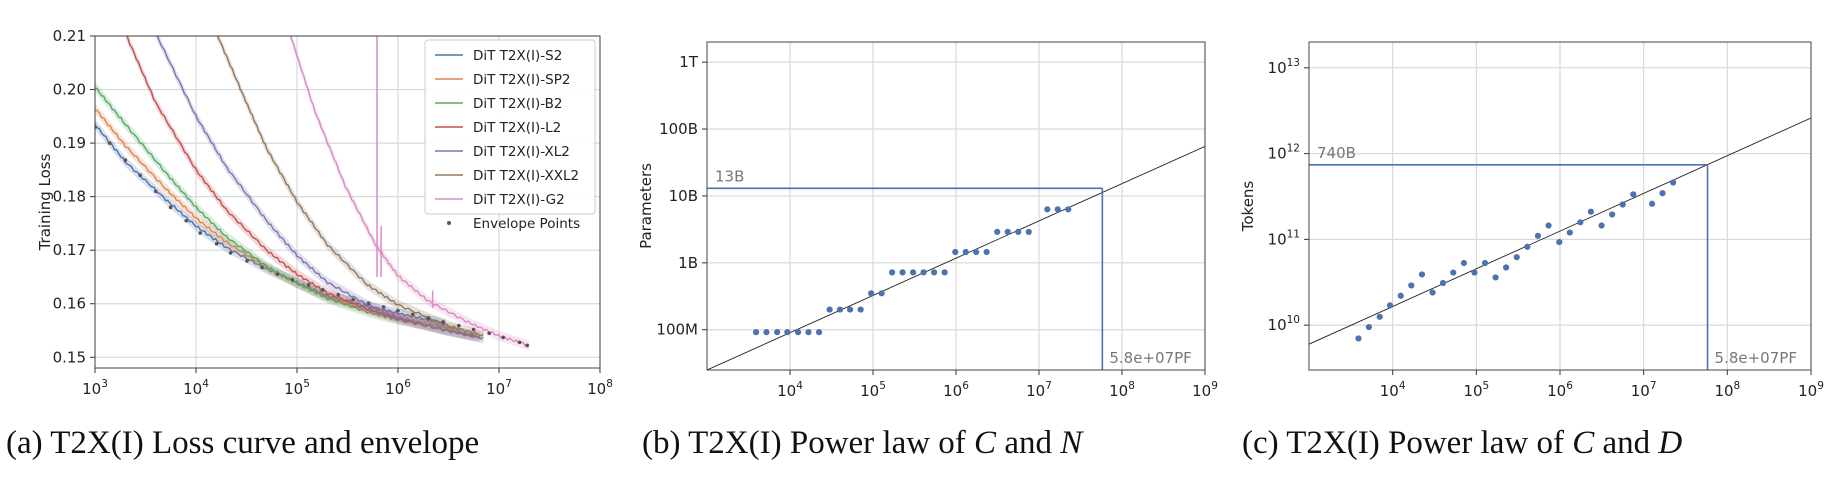  What do you see at coordinates (517, 56) in the screenshot?
I see `legend-label-1: DiT T2X(I)-S2` at bounding box center [517, 56].